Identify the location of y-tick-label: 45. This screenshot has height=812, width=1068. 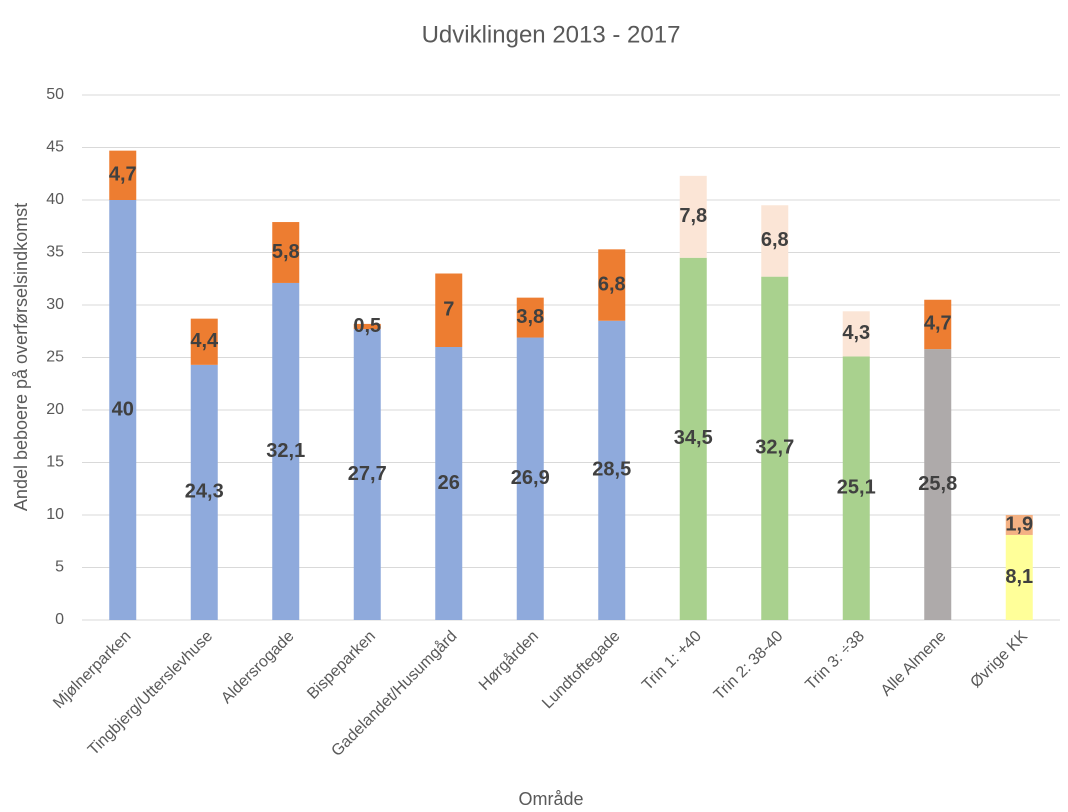
(55, 147).